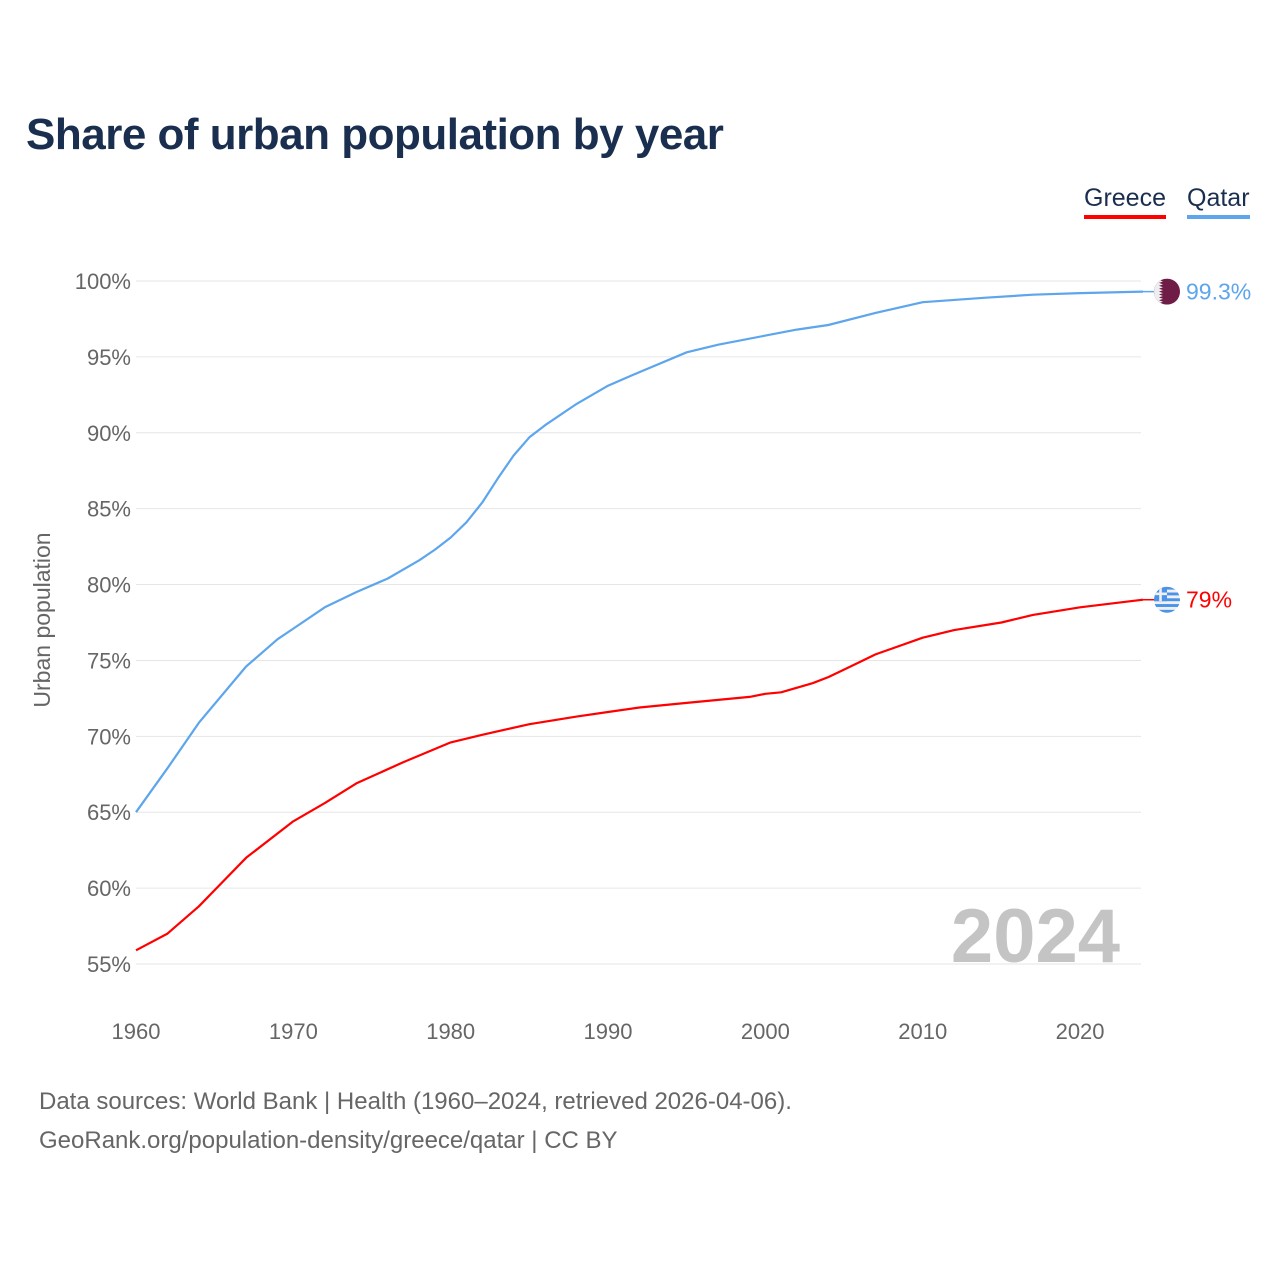 The image size is (1280, 1280). I want to click on x-tick-label: 1990, so click(608, 1031).